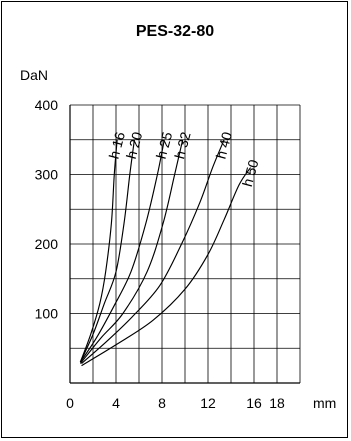 The width and height of the screenshot is (351, 441). What do you see at coordinates (162, 403) in the screenshot?
I see `x-tick-label: 8` at bounding box center [162, 403].